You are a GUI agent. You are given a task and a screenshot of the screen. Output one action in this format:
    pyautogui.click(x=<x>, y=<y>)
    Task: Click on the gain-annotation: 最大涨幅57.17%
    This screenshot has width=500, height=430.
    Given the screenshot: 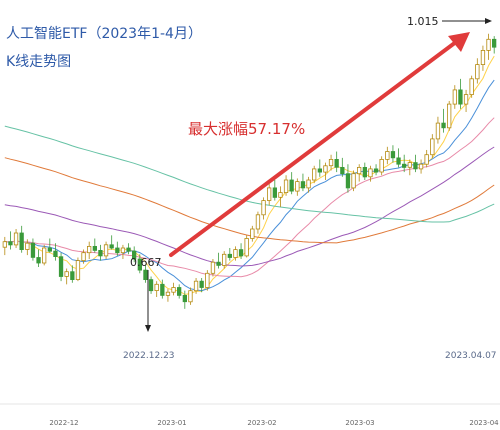 What is the action you would take?
    pyautogui.click(x=246, y=129)
    